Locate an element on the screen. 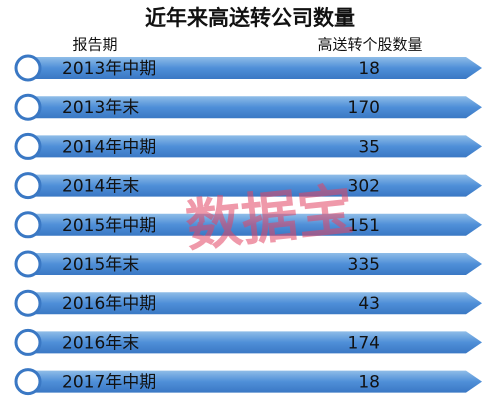 Image resolution: width=500 pixels, height=416 pixels. count: 170 is located at coordinates (364, 108).